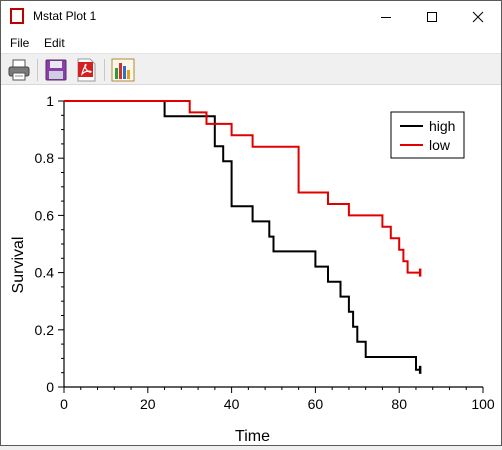 The width and height of the screenshot is (502, 450). Describe the element at coordinates (54, 43) in the screenshot. I see `menu-edit: Edit` at that location.